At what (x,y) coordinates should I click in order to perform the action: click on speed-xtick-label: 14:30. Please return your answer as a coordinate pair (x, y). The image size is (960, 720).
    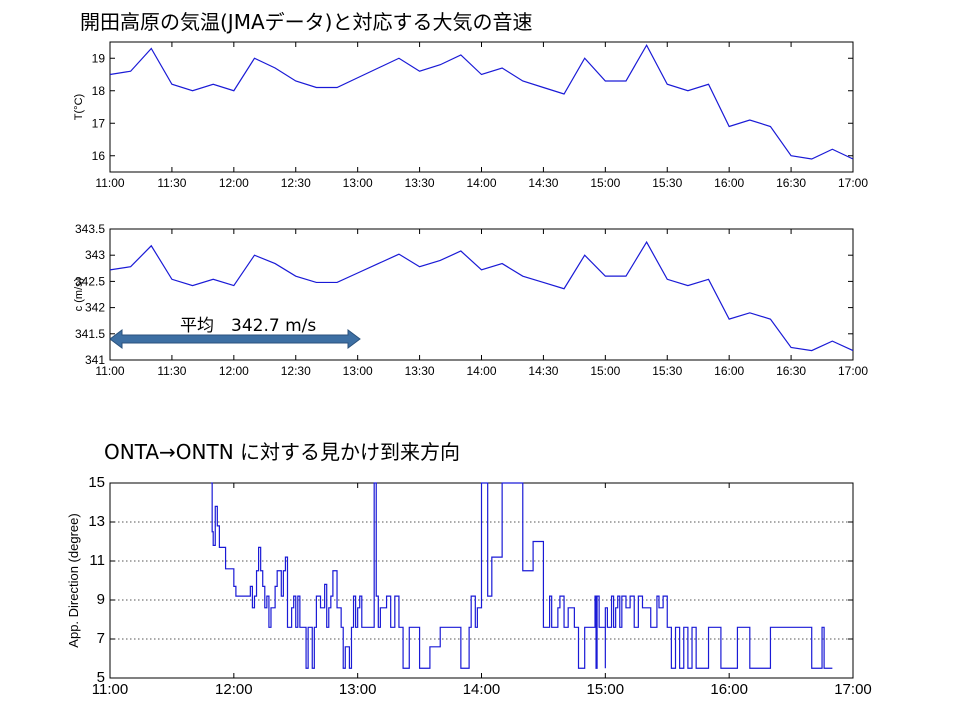
    Looking at the image, I should click on (543, 371).